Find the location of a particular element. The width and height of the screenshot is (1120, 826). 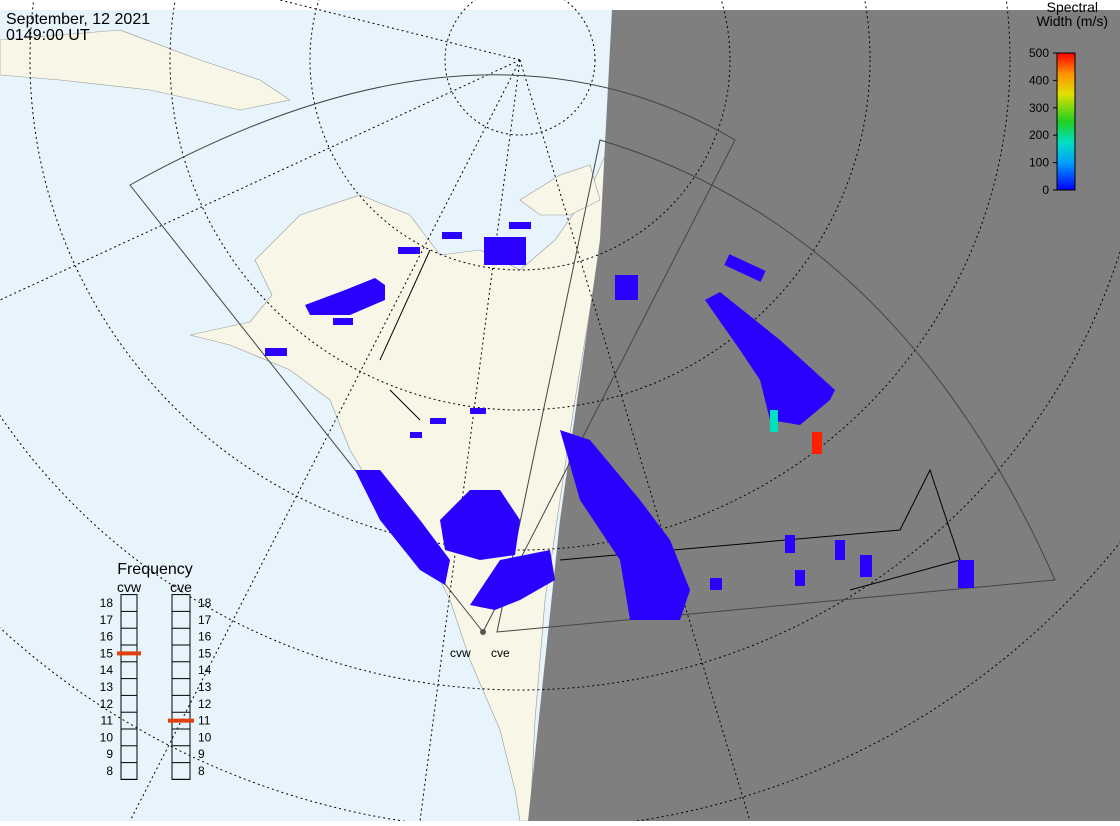

radar-name: cvw is located at coordinates (129, 587).